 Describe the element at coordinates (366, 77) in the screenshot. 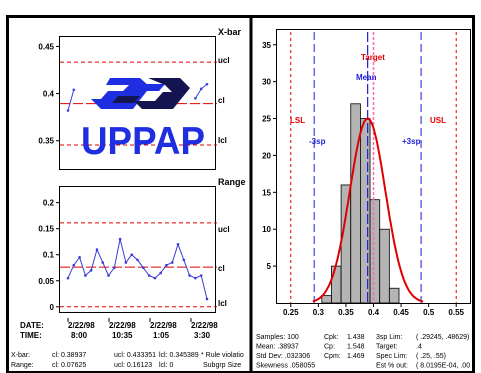

I see `mean-label: Mean` at that location.